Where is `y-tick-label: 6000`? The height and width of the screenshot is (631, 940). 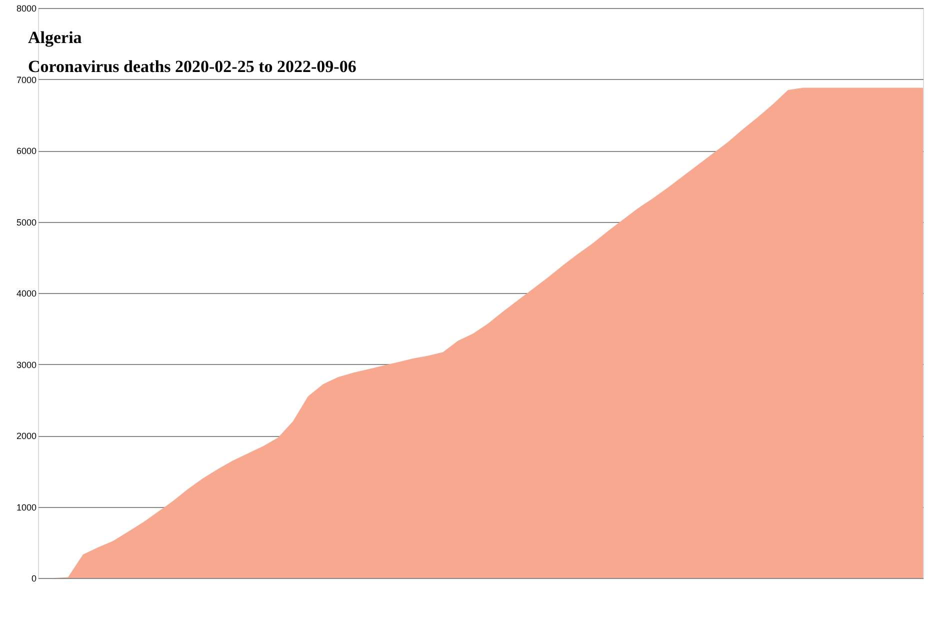 y-tick-label: 6000 is located at coordinates (26, 151).